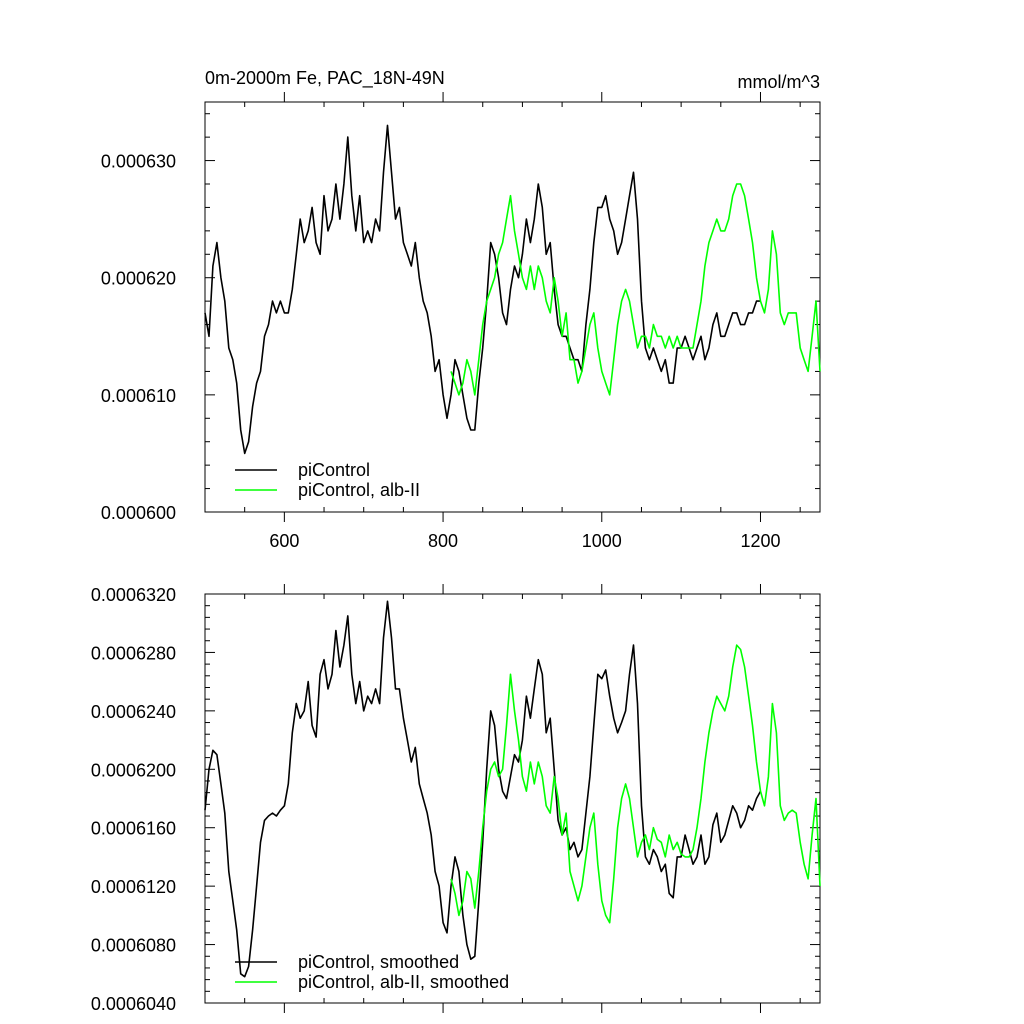  Describe the element at coordinates (779, 82) in the screenshot. I see `units-label: mmol/m^3` at that location.